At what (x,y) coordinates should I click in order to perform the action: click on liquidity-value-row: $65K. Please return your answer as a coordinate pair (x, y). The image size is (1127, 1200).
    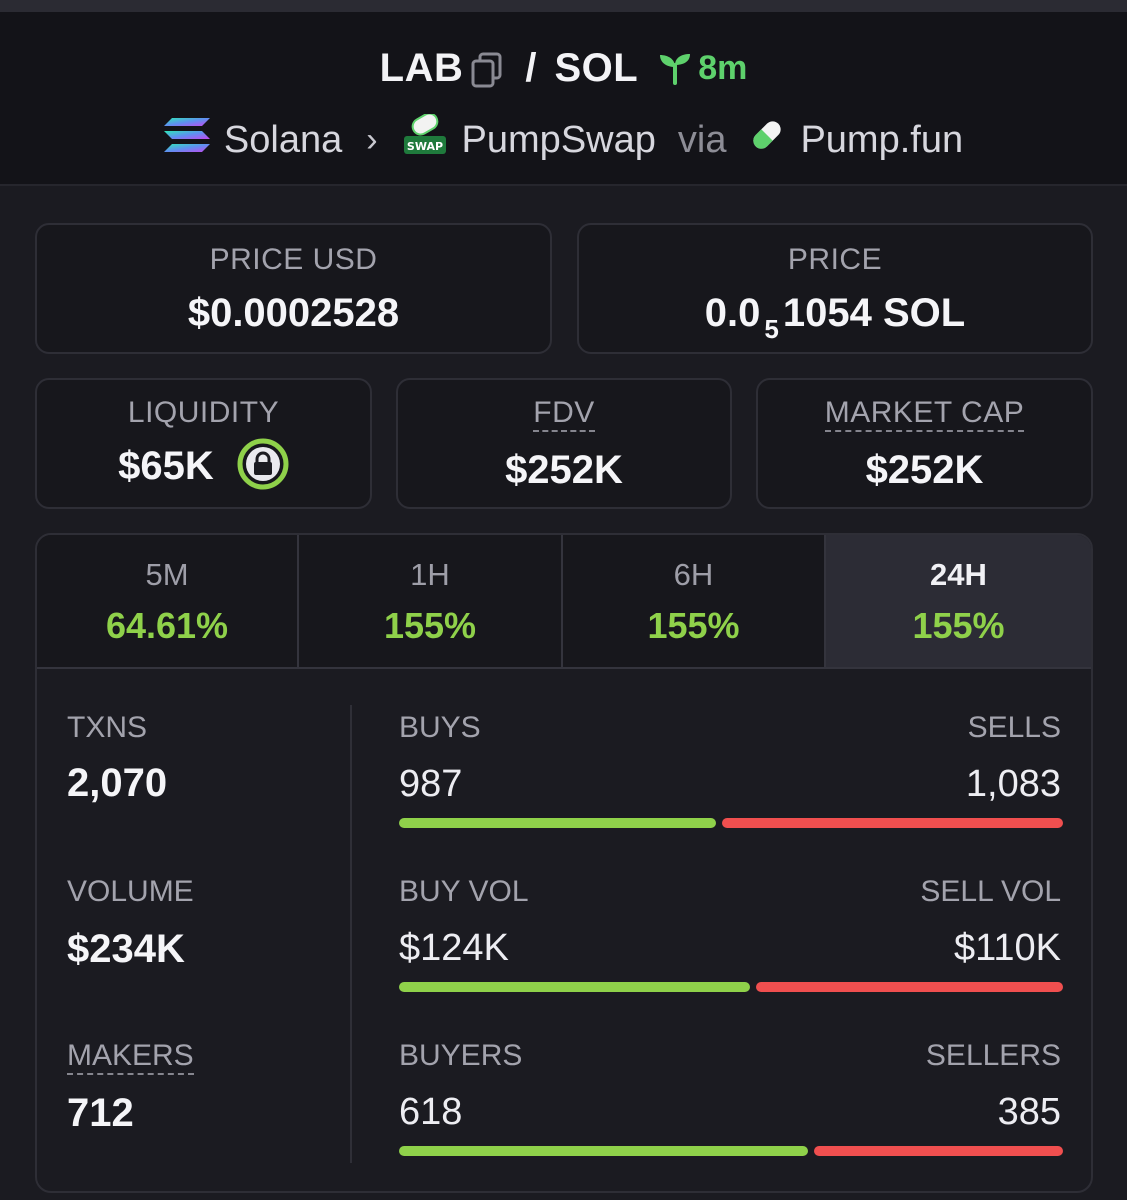
    Looking at the image, I should click on (203, 464).